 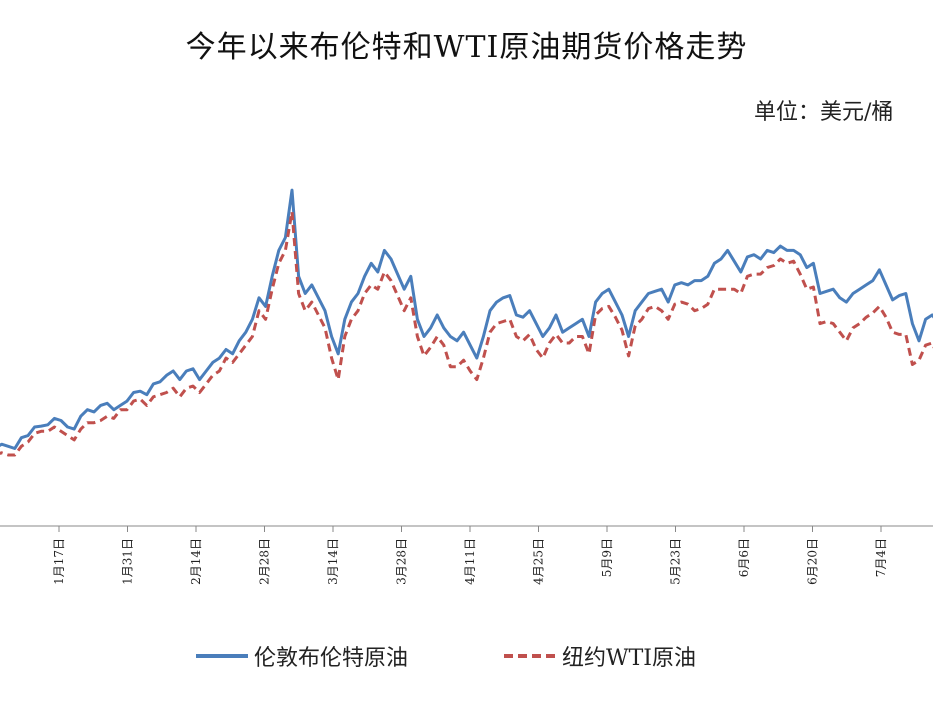 I want to click on legend-label-wti: 纽约WTI原油, so click(x=629, y=658).